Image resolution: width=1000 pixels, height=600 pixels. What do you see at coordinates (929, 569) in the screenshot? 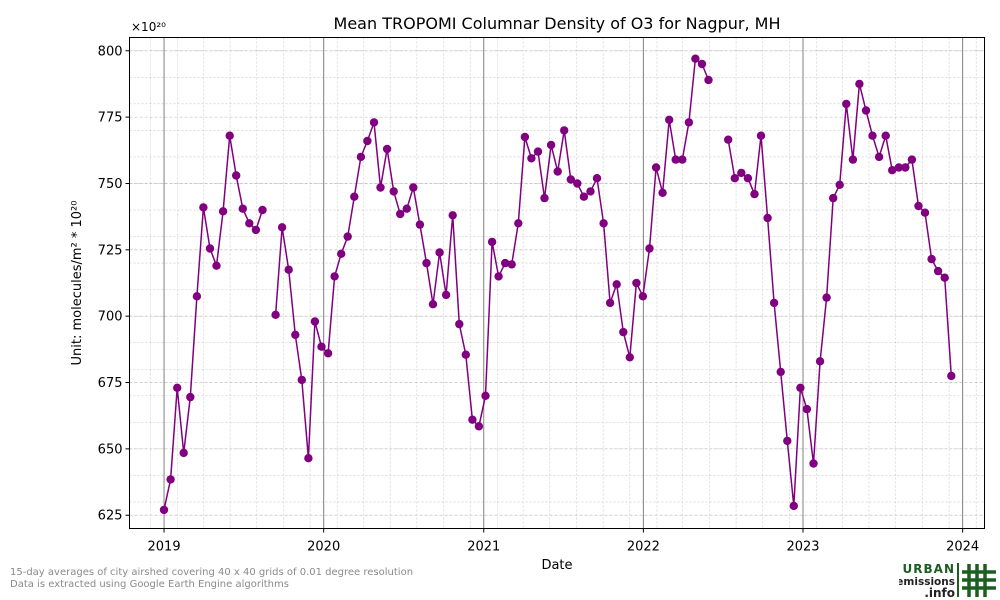
I see `logo-word-urban: URBAN` at bounding box center [929, 569].